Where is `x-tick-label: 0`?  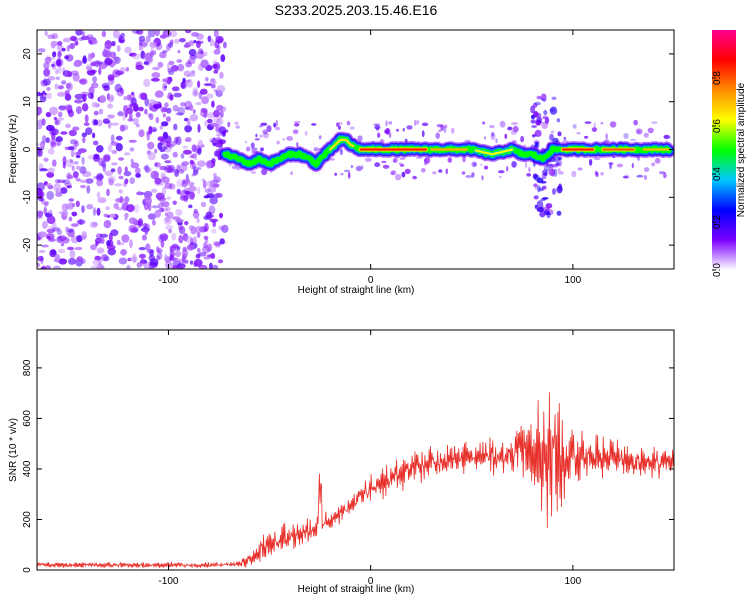
x-tick-label: 0 is located at coordinates (371, 280).